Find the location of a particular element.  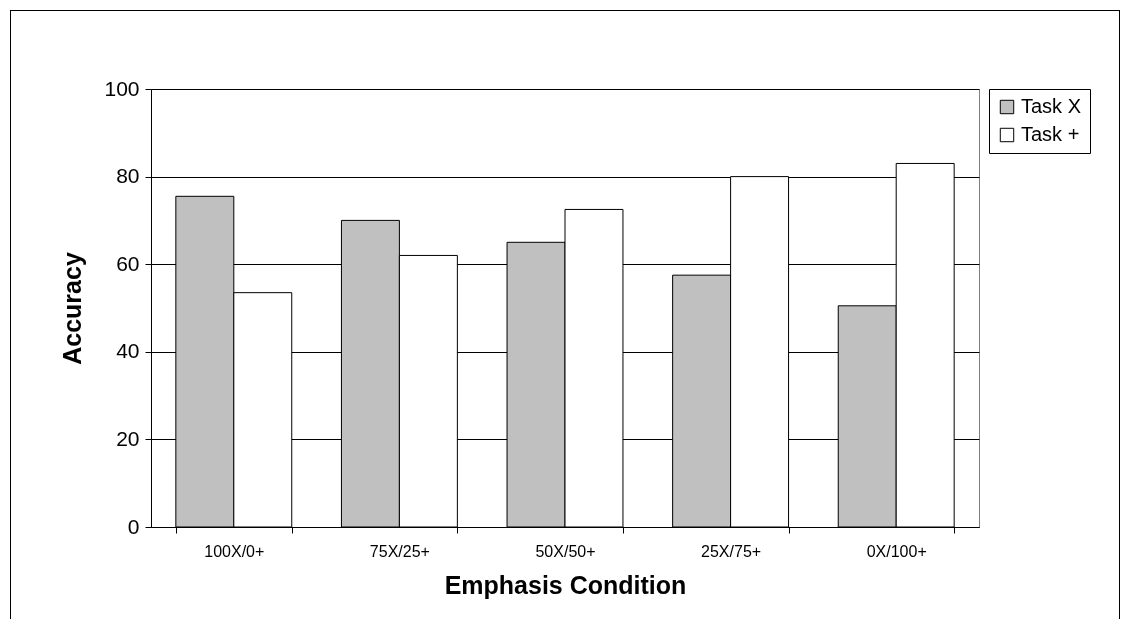

x-tick-label: 50X/50+ is located at coordinates (565, 551).